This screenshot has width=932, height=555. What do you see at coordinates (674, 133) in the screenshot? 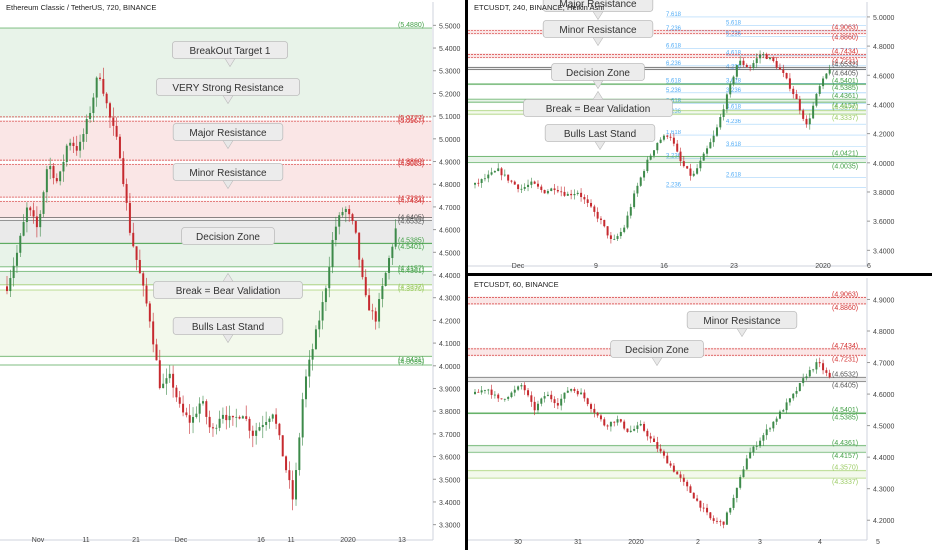
I see `fib-label: 1.618` at bounding box center [674, 133].